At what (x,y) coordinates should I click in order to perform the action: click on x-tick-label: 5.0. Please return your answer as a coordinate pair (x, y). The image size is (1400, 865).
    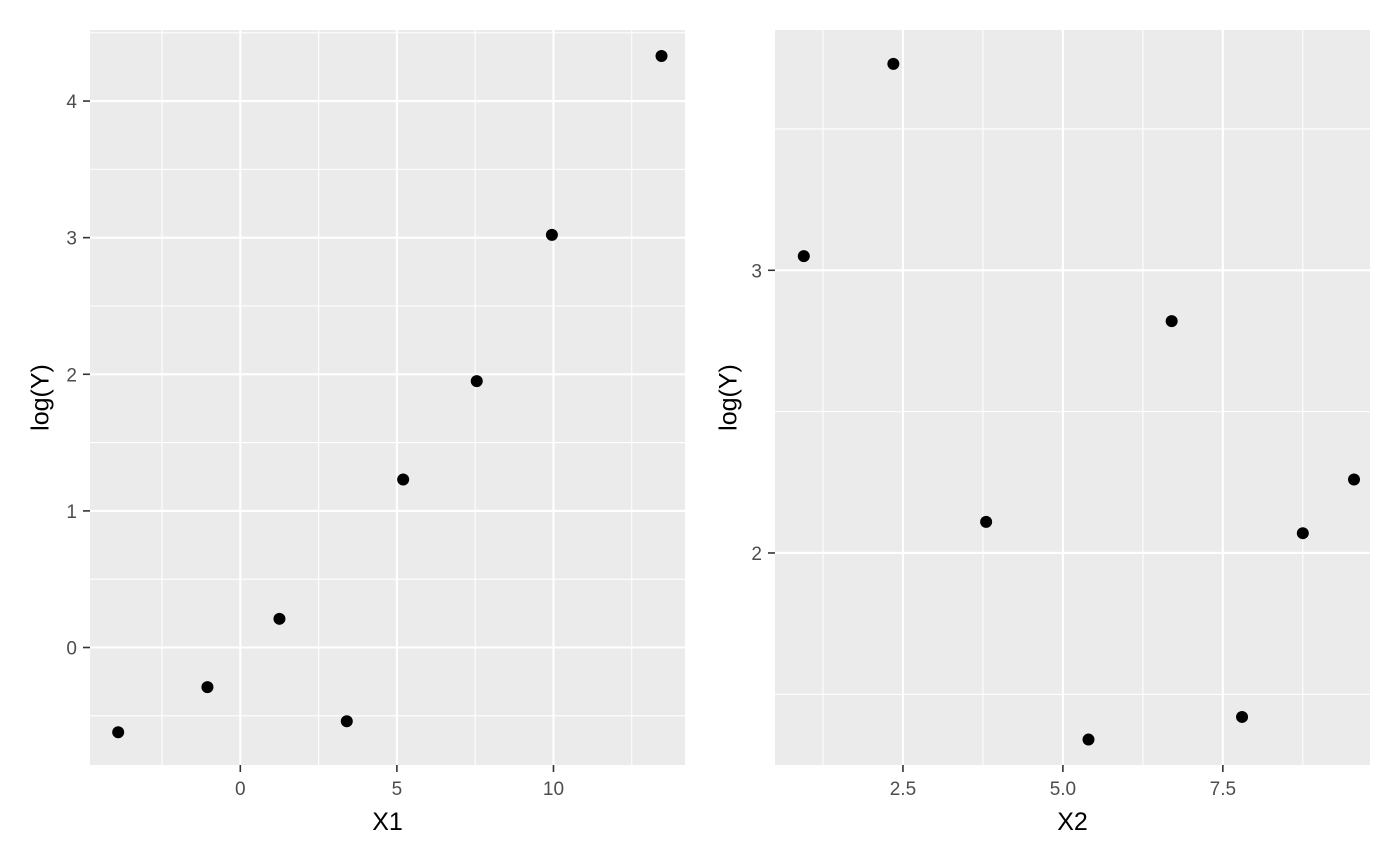
    Looking at the image, I should click on (1063, 789).